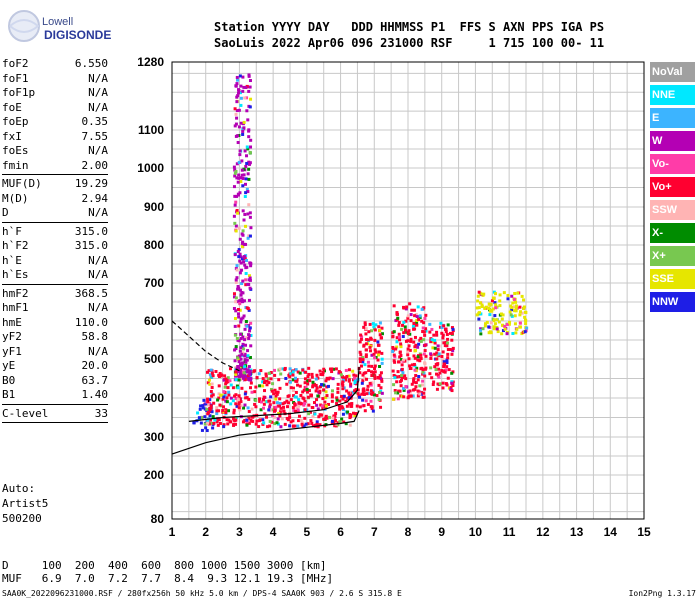 The width and height of the screenshot is (700, 600). Describe the element at coordinates (150, 168) in the screenshot. I see `y-tick-label: 1000` at that location.